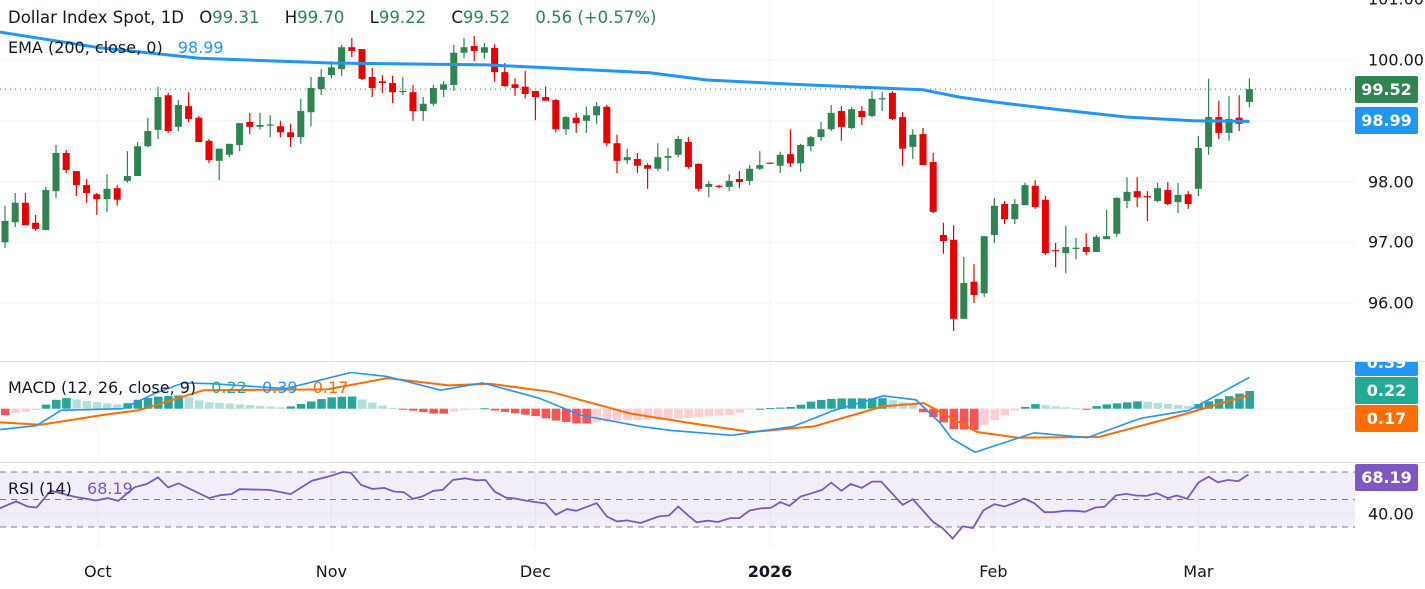  Describe the element at coordinates (1386, 477) in the screenshot. I see `rsi-tag: 68.19` at that location.